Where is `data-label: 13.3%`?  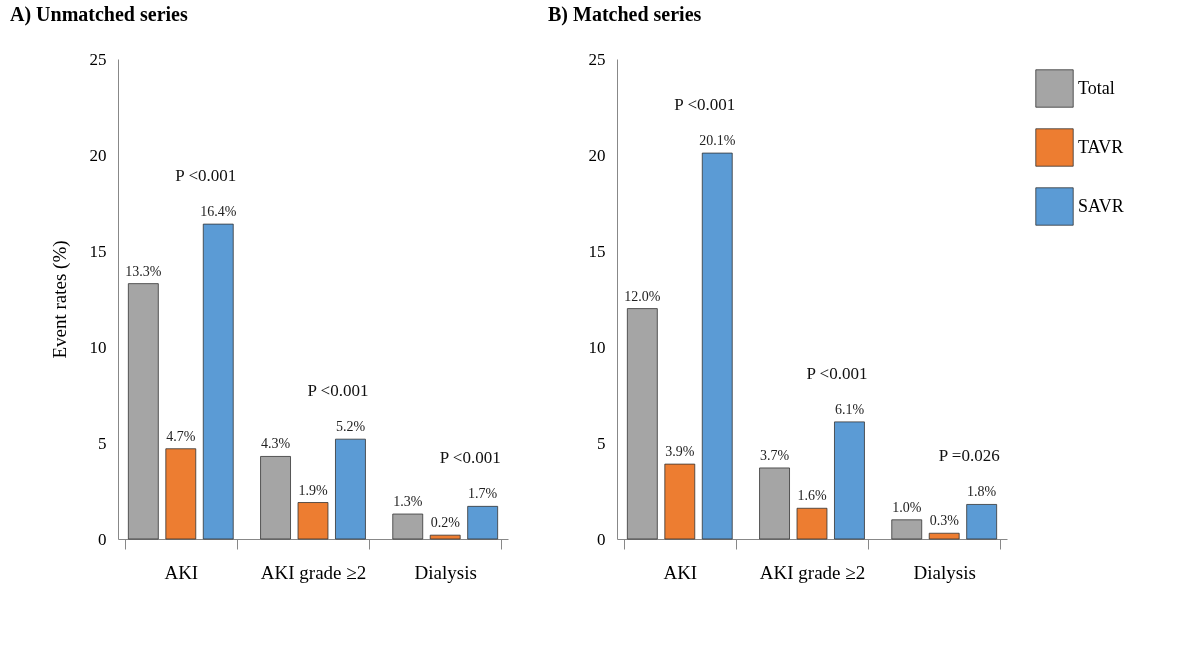 data-label: 13.3% is located at coordinates (143, 271).